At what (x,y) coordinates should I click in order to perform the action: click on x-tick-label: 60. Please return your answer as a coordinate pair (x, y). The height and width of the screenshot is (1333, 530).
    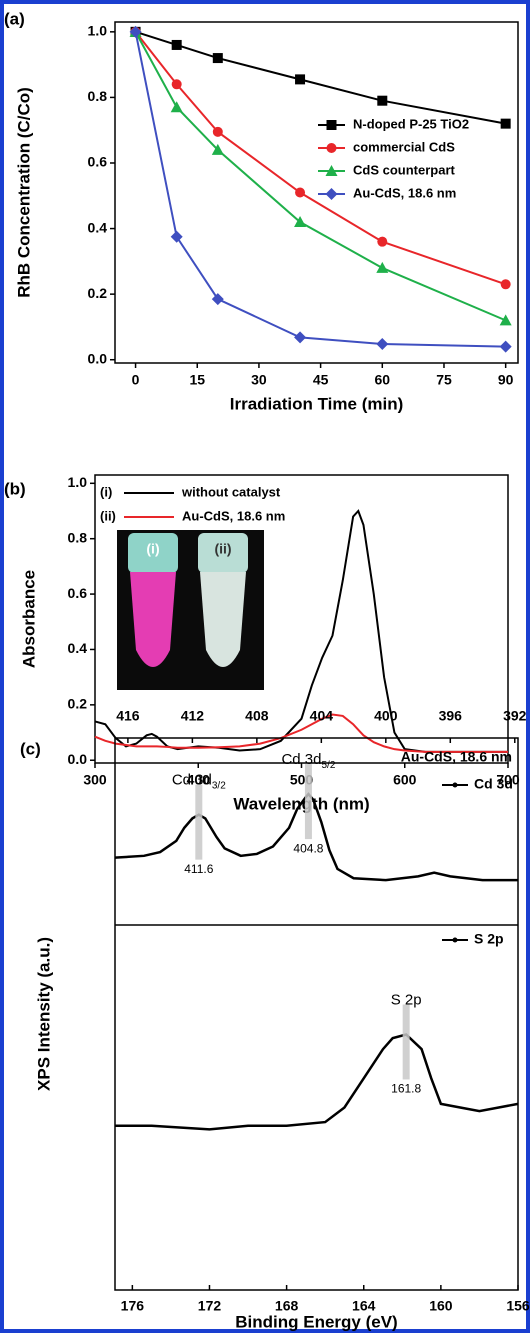
    Looking at the image, I should click on (383, 380).